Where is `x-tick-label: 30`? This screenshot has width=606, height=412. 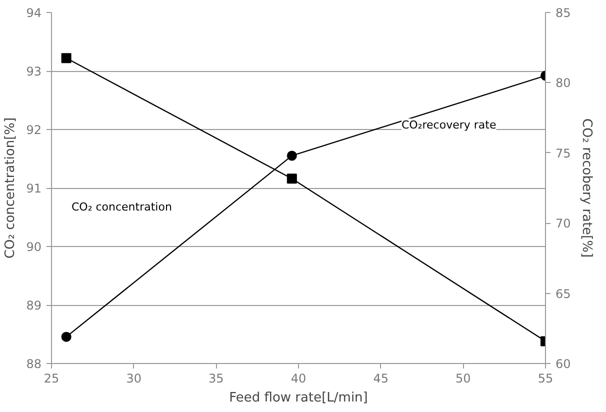
x-tick-label: 30 is located at coordinates (134, 379).